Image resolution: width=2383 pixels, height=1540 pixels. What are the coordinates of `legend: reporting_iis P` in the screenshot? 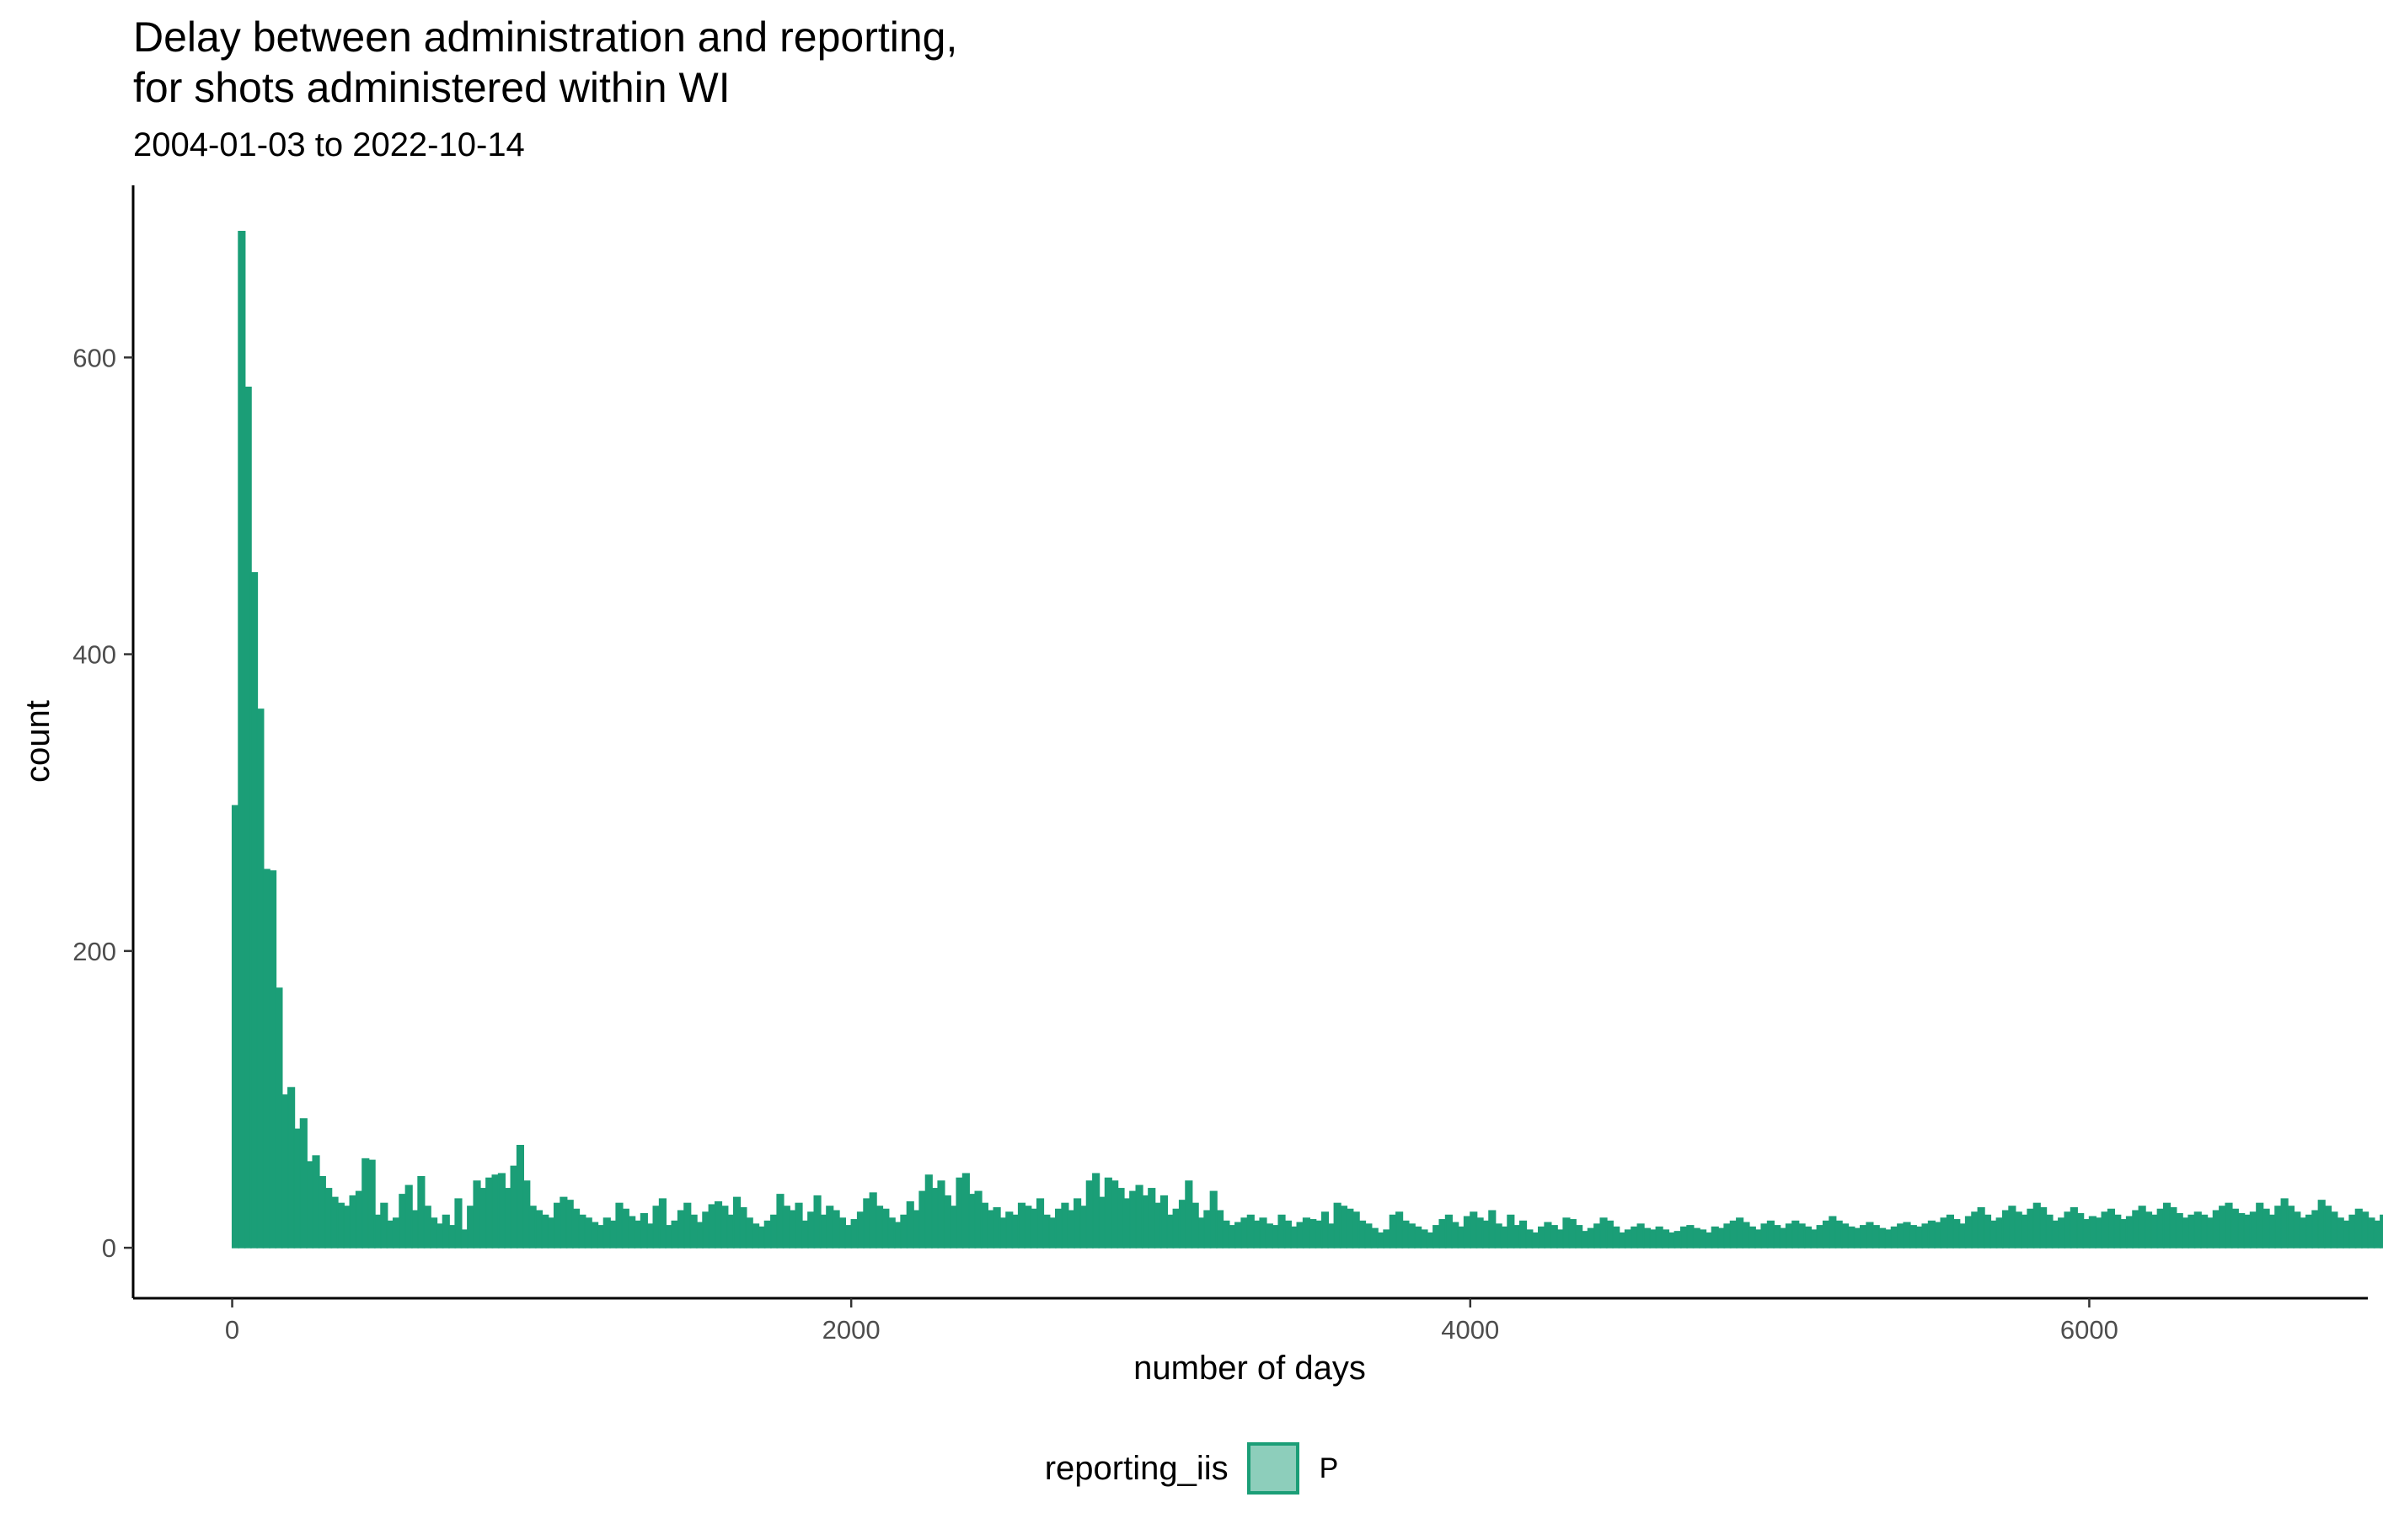 It's located at (1191, 1469).